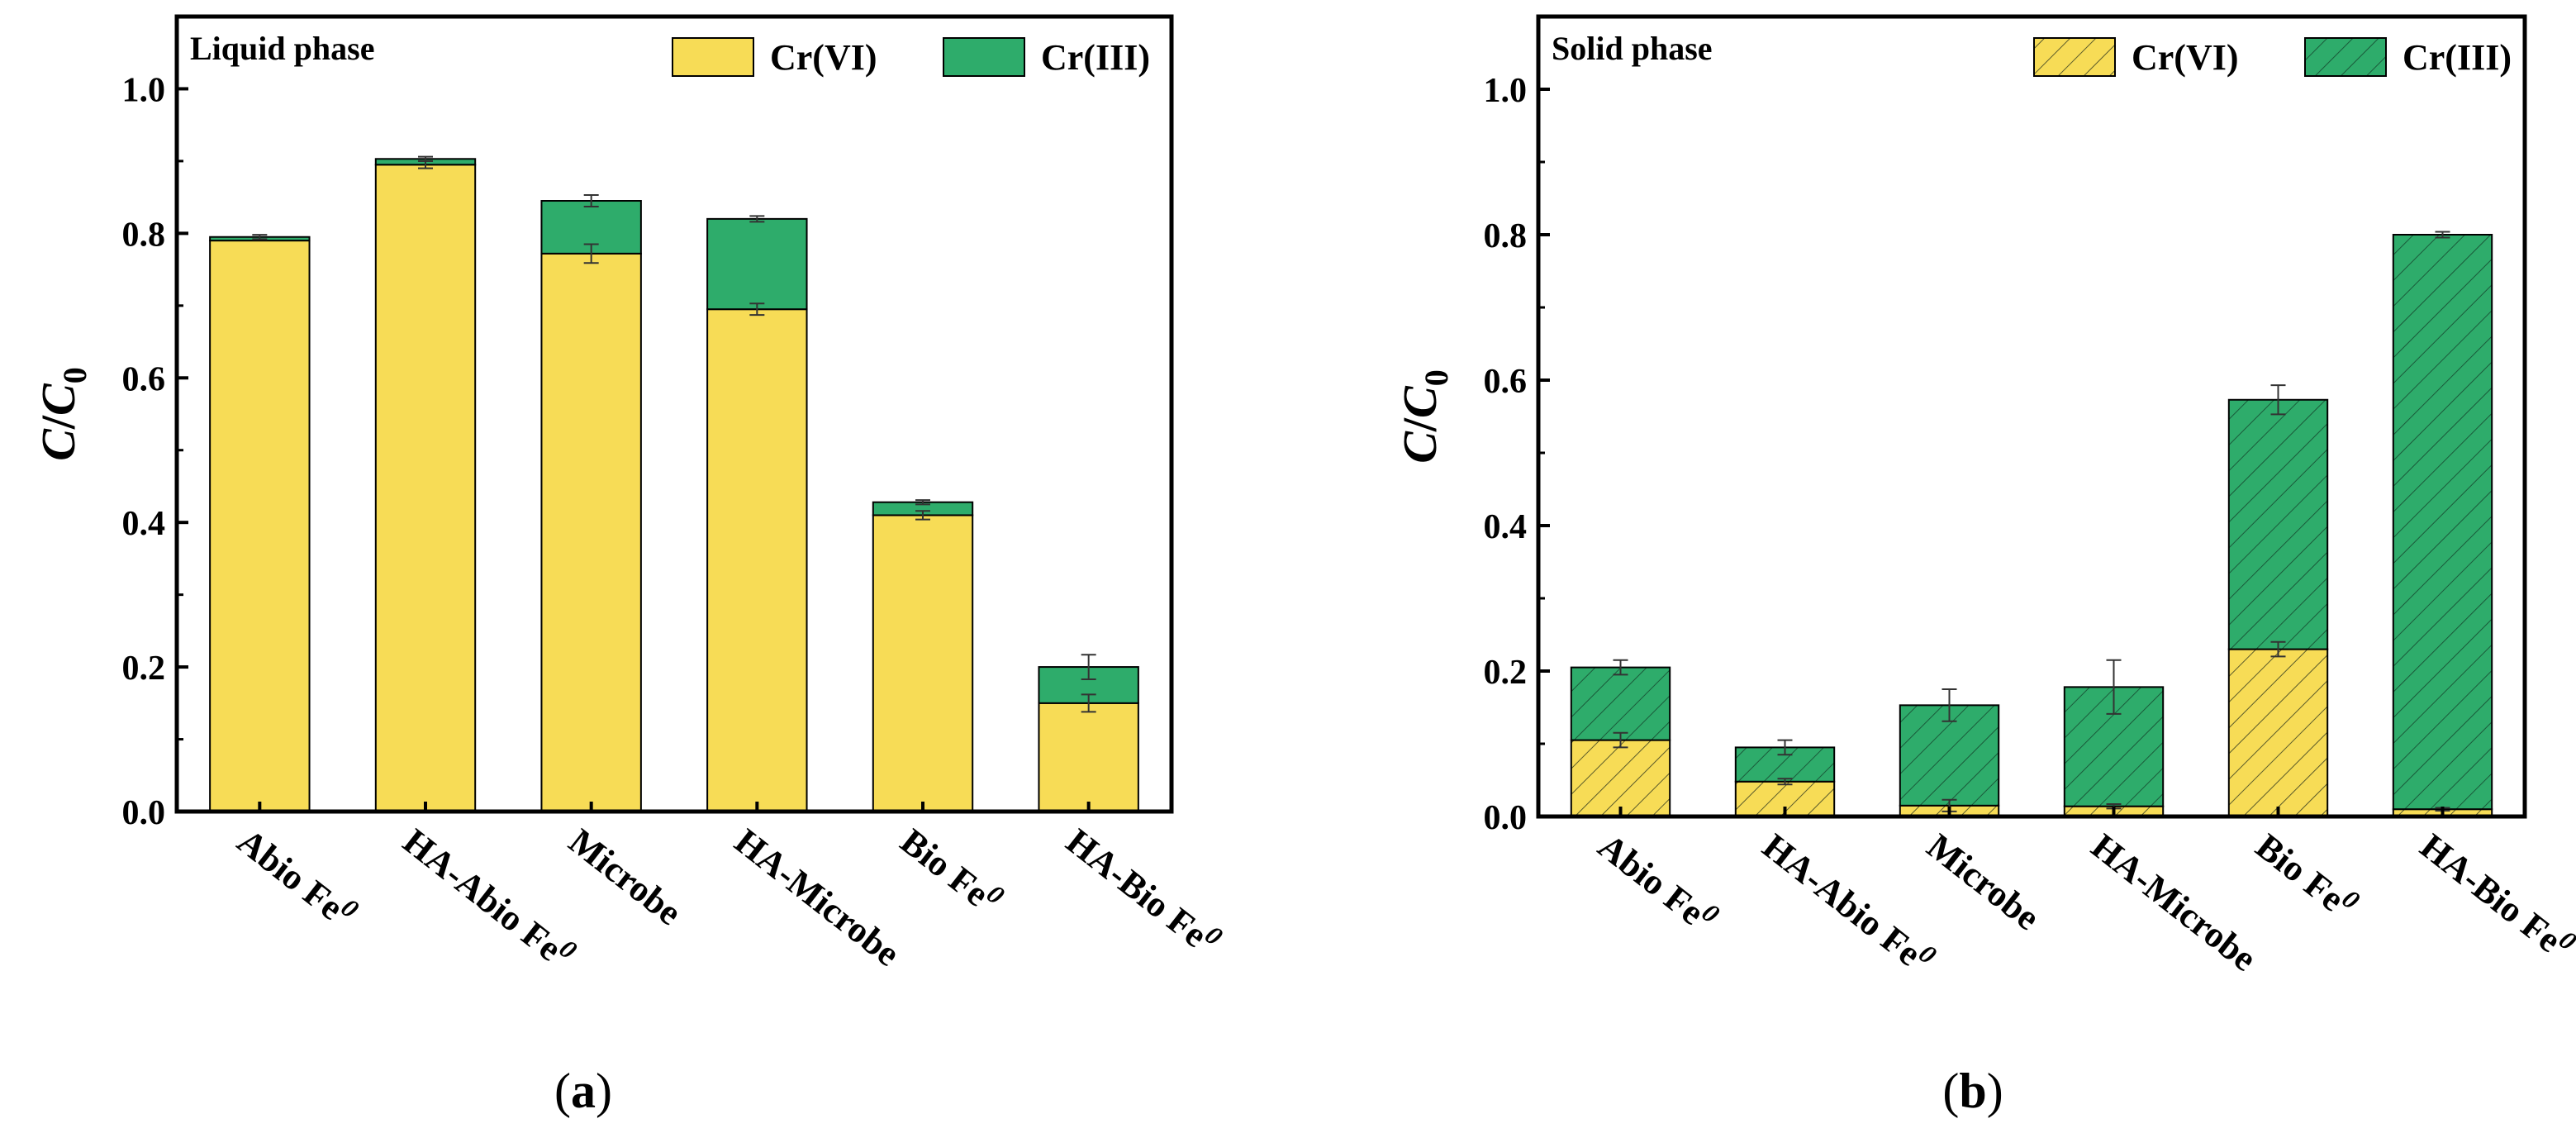  I want to click on phase-label: Solid phase, so click(1632, 48).